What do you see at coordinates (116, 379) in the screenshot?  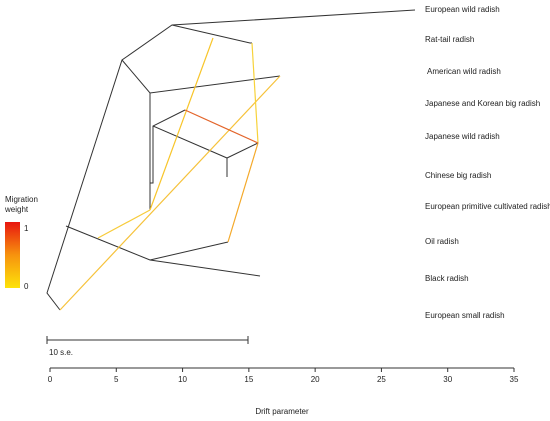 I see `x-tick-label: 5` at bounding box center [116, 379].